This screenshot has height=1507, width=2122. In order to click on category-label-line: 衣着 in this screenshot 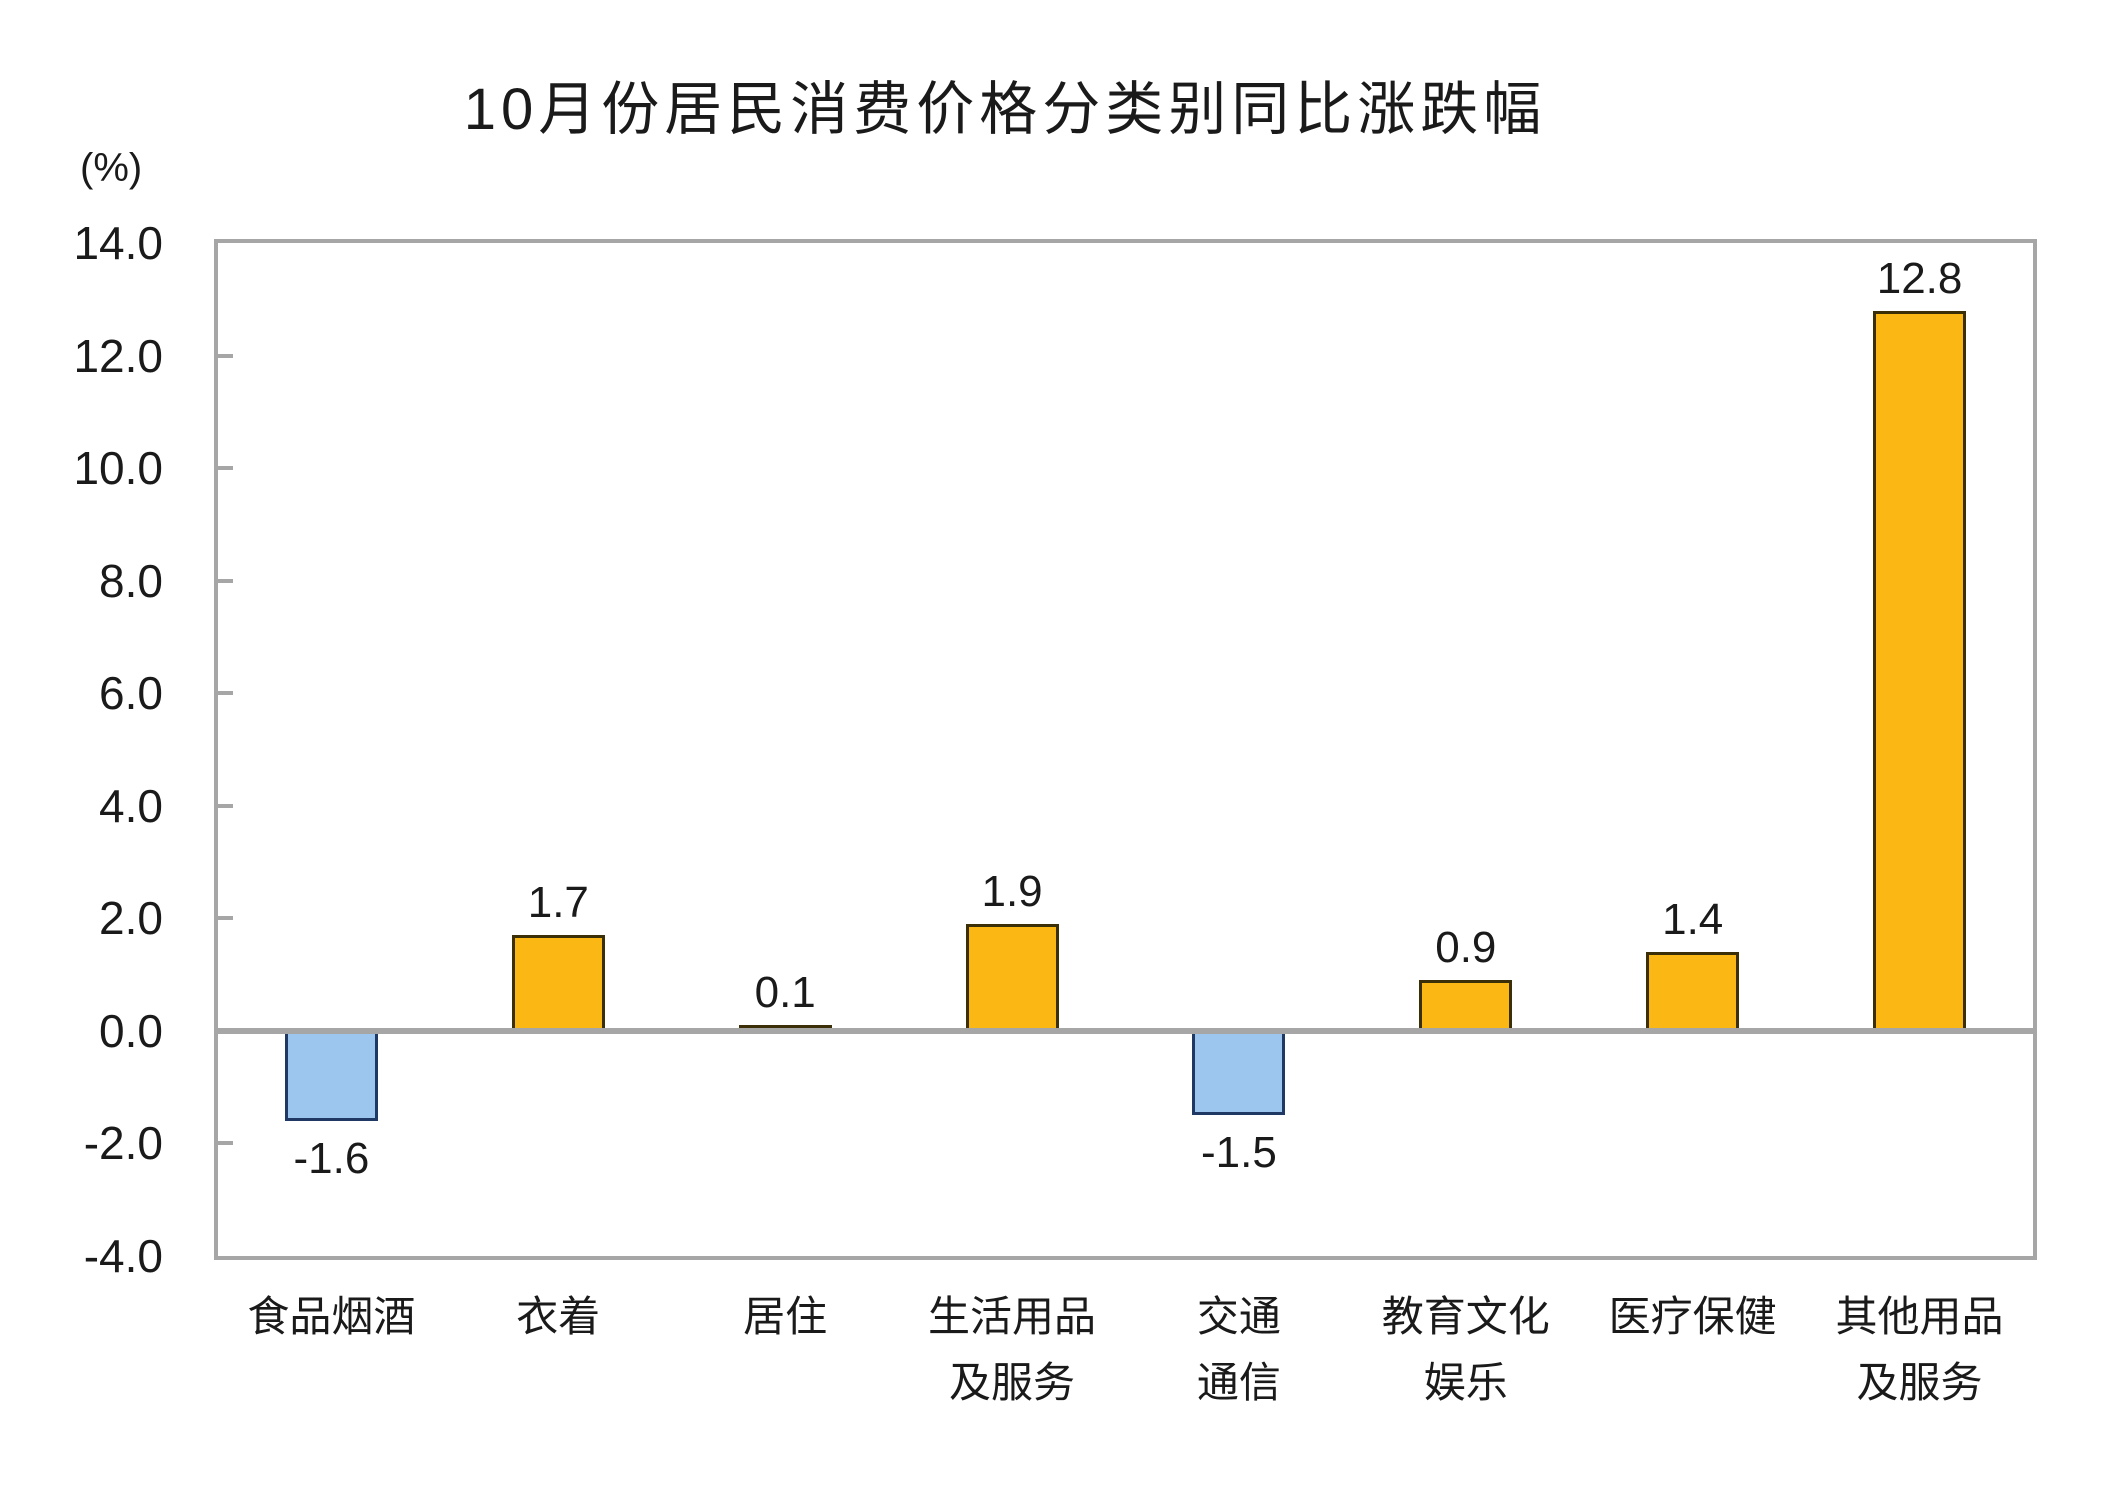, I will do `click(558, 1316)`.